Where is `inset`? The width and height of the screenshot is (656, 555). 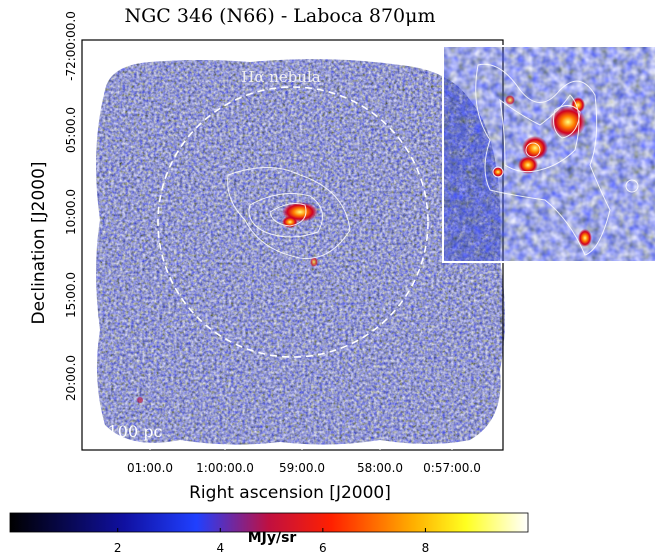
inset is located at coordinates (549, 154).